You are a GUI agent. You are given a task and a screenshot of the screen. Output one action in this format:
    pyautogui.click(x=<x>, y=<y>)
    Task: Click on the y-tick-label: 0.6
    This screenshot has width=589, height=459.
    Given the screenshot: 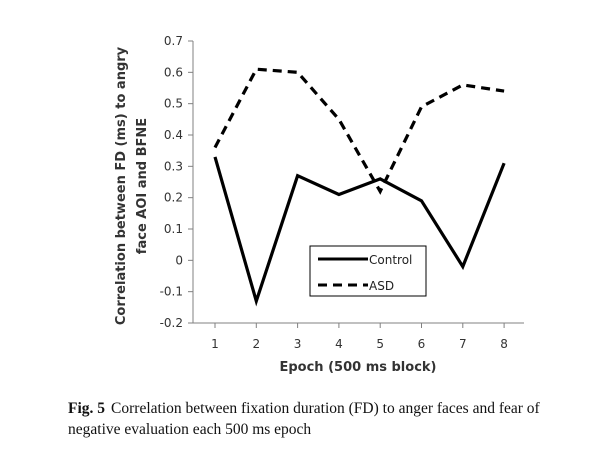 What is the action you would take?
    pyautogui.click(x=173, y=72)
    